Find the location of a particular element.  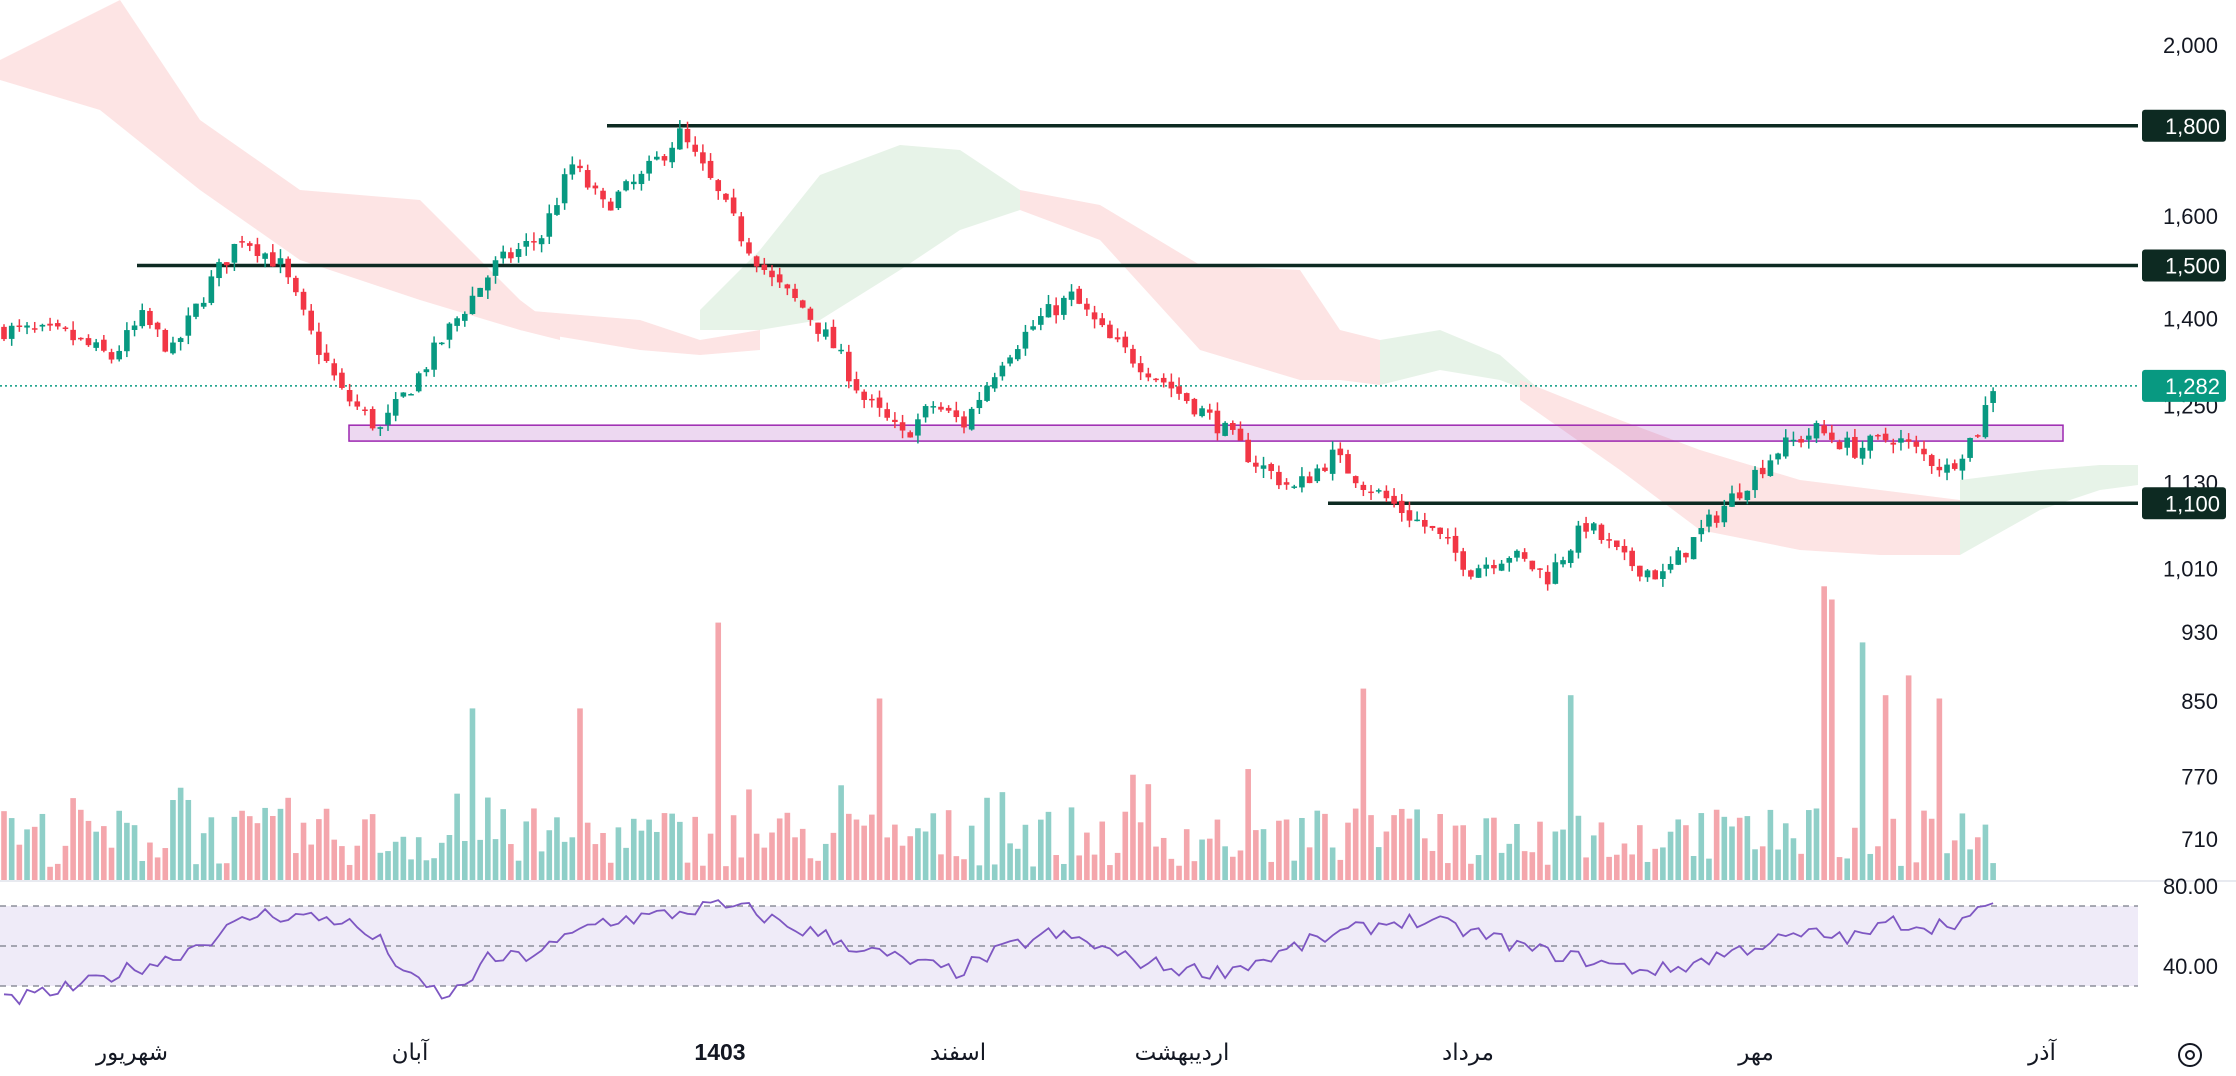

time-axis-label: آبان is located at coordinates (411, 1052).